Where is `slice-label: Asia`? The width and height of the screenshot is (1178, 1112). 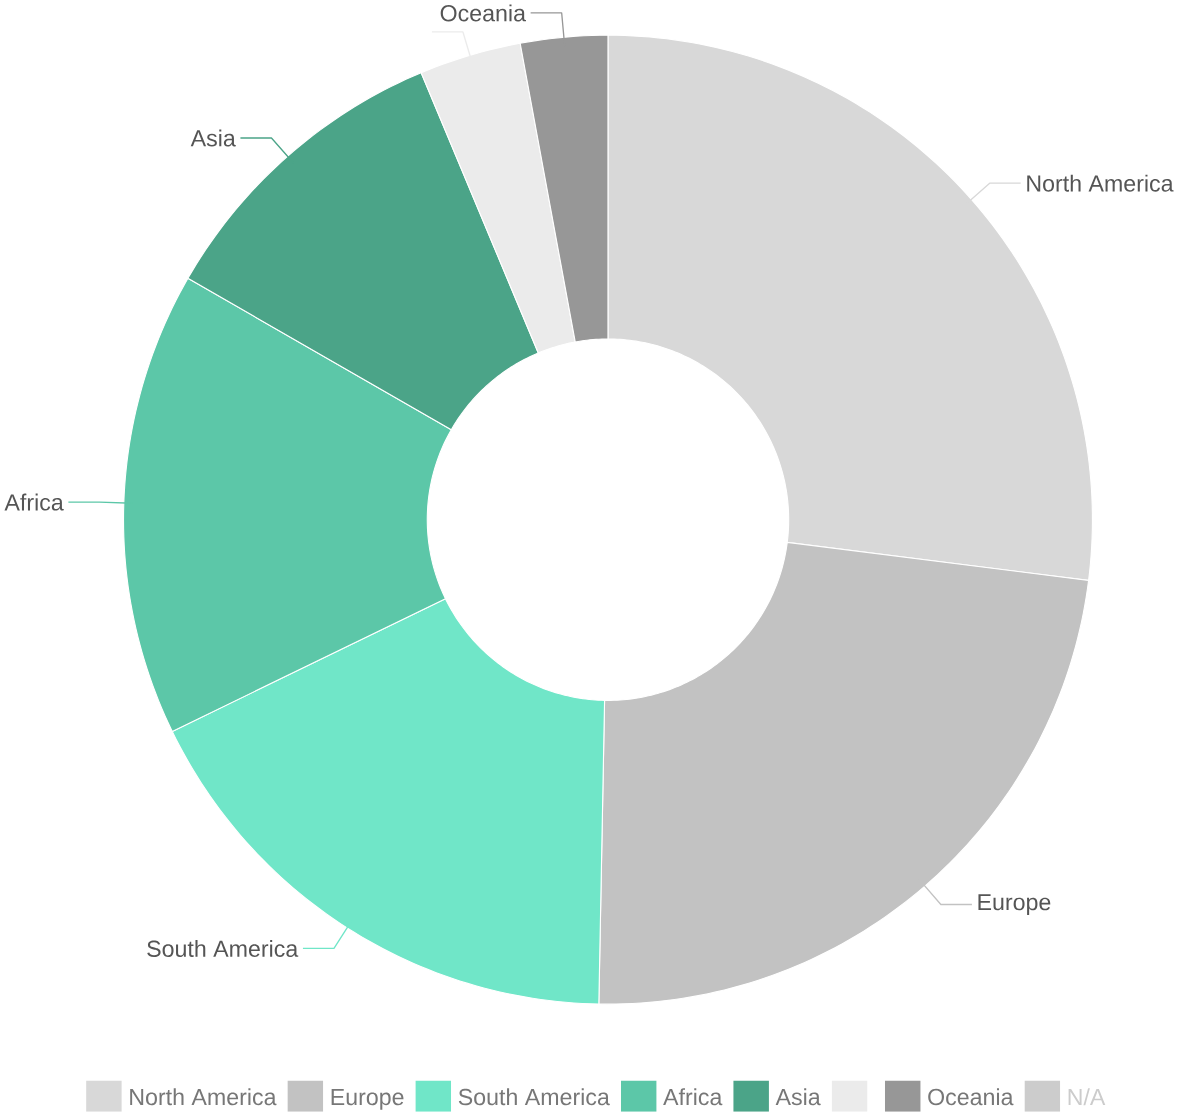
slice-label: Asia is located at coordinates (213, 138).